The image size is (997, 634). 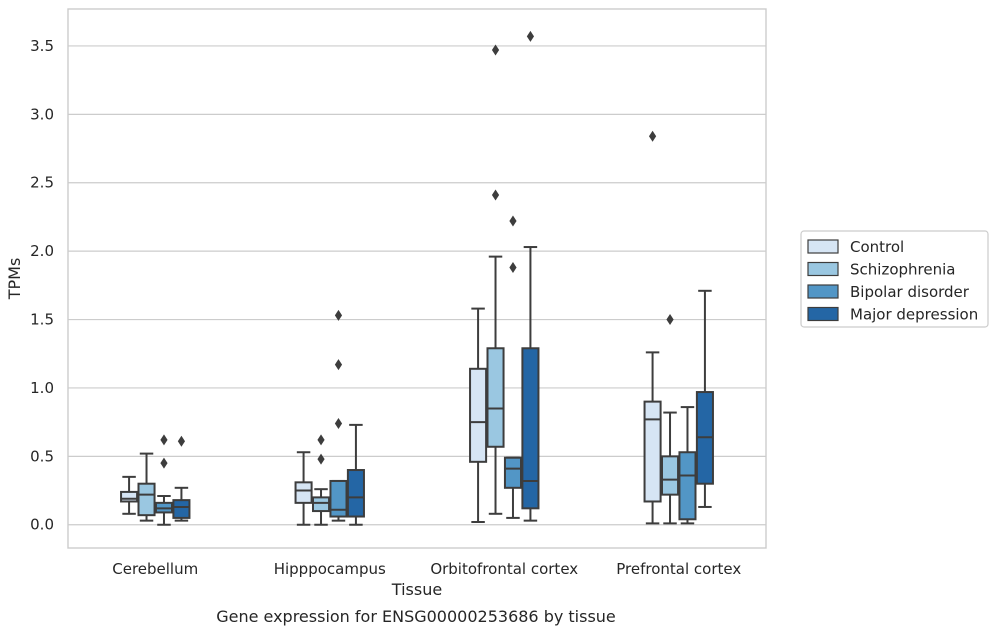 What do you see at coordinates (504, 569) in the screenshot?
I see `x-tick-label: Orbitofrontal cortex` at bounding box center [504, 569].